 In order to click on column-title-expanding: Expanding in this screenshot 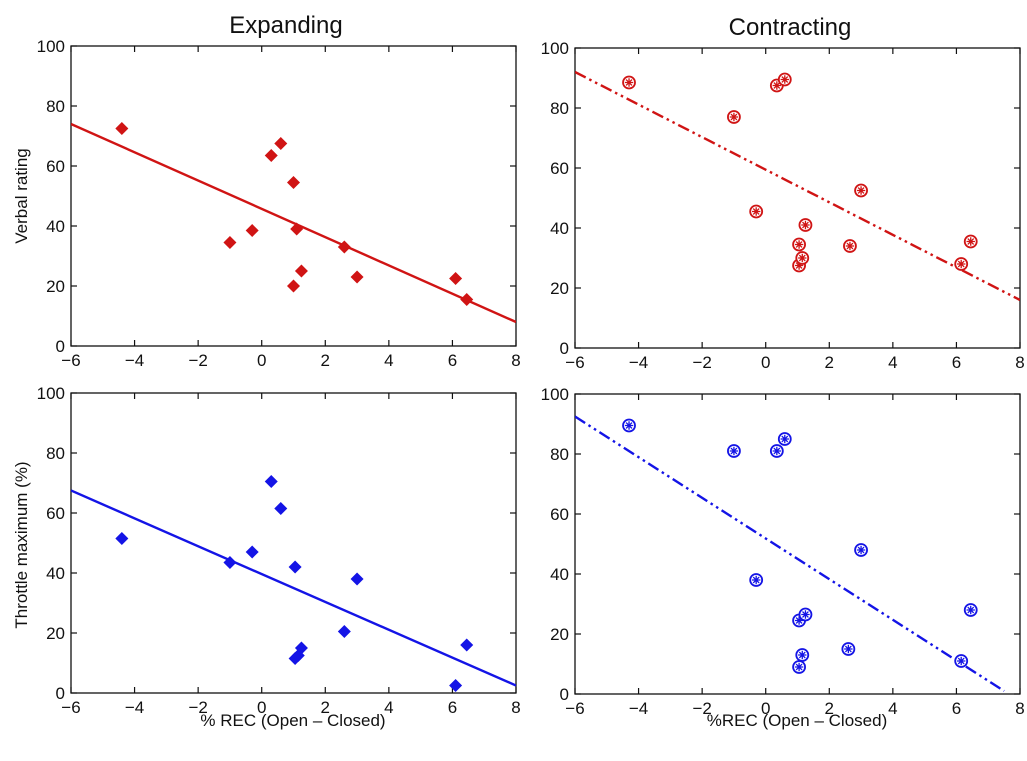, I will do `click(285, 25)`.